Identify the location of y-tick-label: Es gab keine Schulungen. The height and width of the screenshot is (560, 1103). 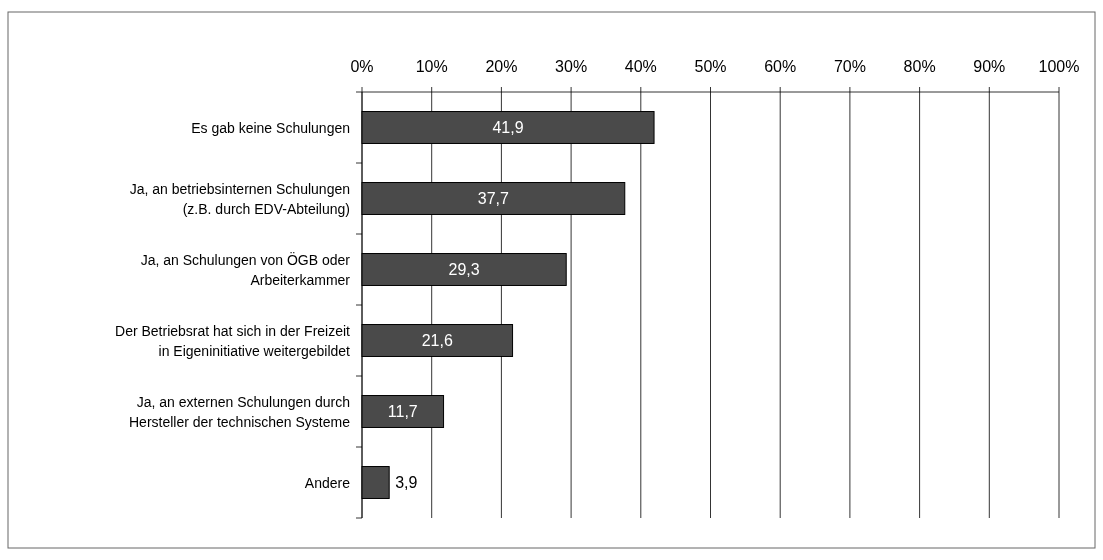
(270, 127).